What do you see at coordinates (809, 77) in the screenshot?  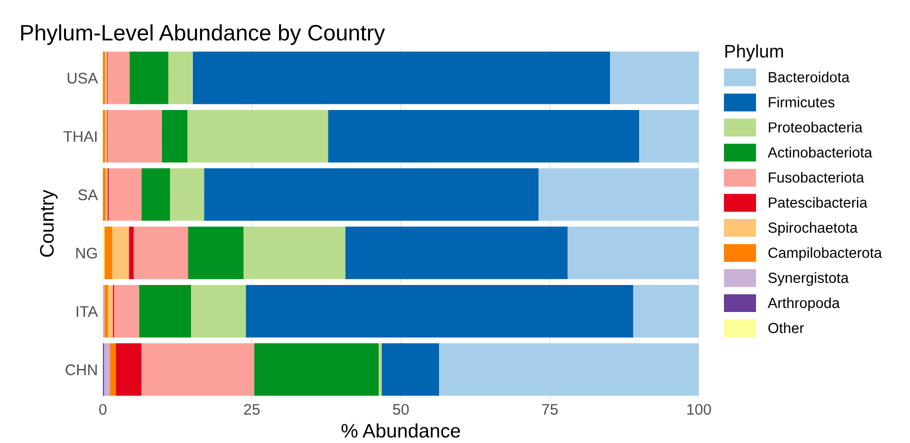 I see `legend-label: Bacteroidota` at bounding box center [809, 77].